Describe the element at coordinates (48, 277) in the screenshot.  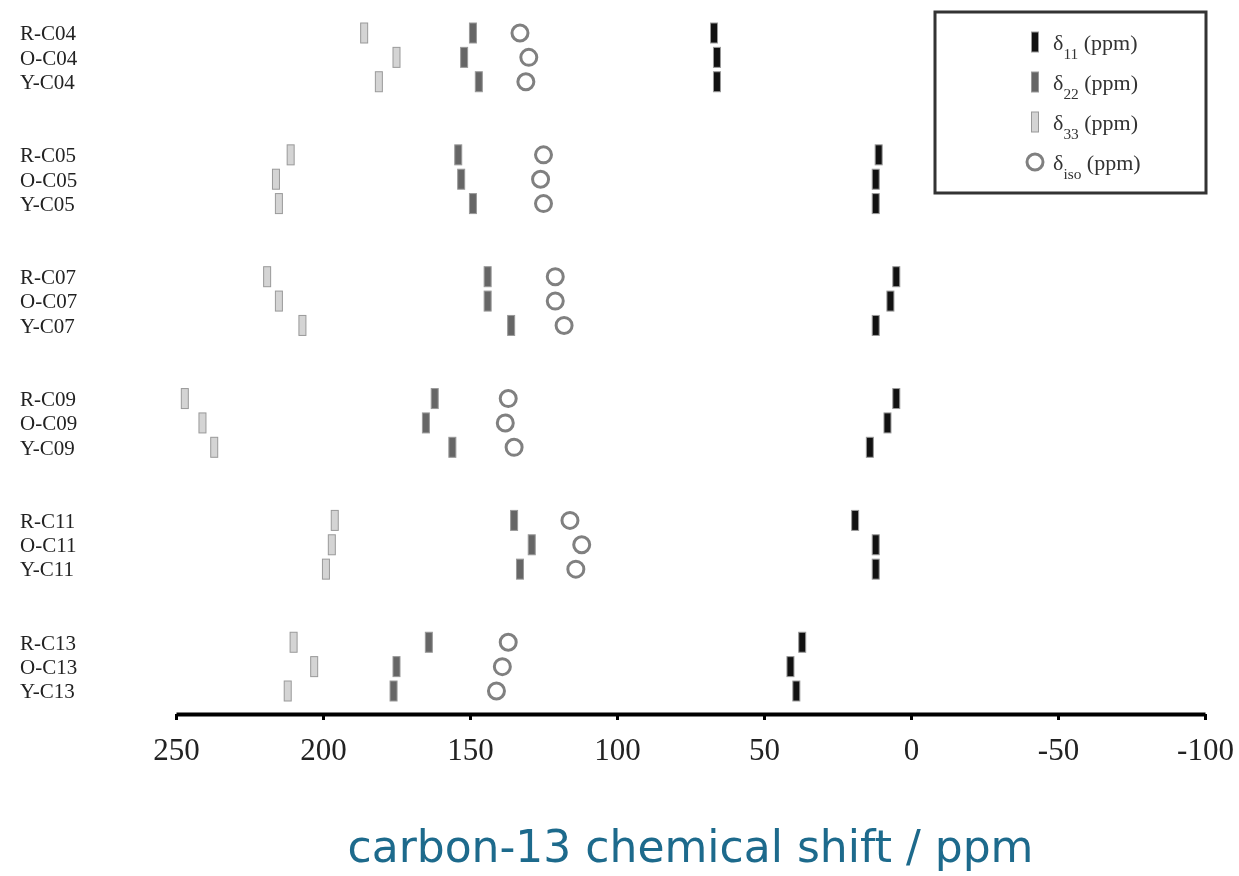
I see `y-tick-label: R-C07` at that location.